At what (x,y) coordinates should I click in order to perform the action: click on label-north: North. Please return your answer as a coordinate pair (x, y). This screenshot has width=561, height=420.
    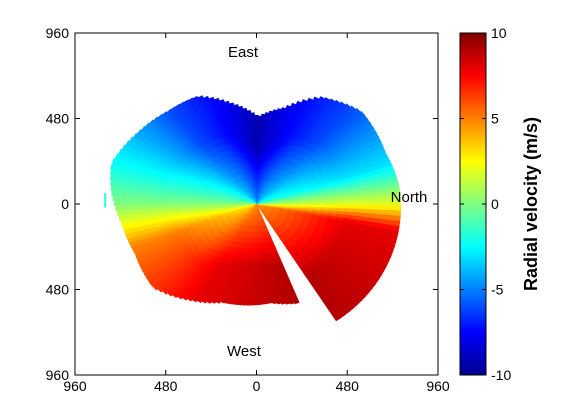
    Looking at the image, I should click on (409, 197).